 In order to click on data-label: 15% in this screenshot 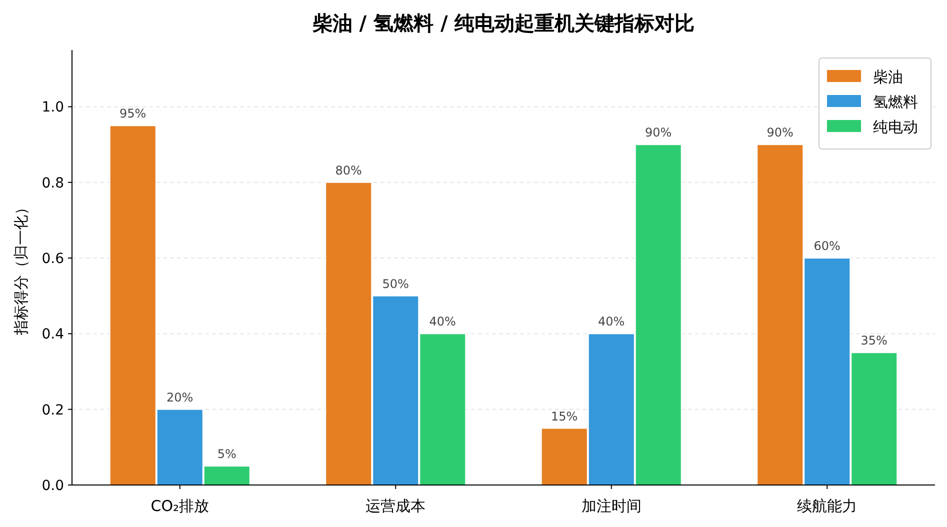, I will do `click(564, 416)`.